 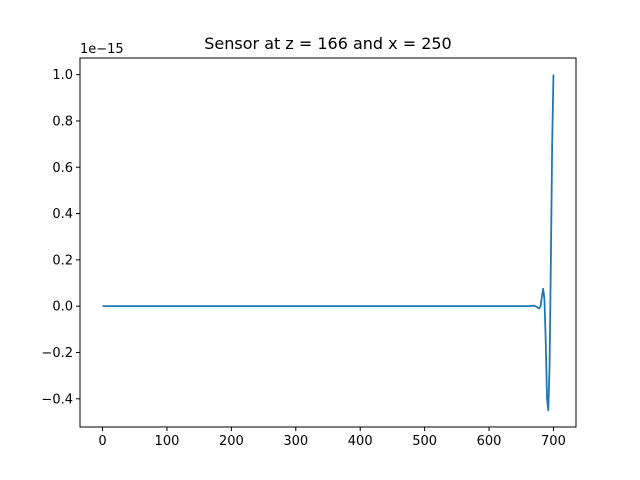 I want to click on x-tick-label: 400, so click(x=360, y=441).